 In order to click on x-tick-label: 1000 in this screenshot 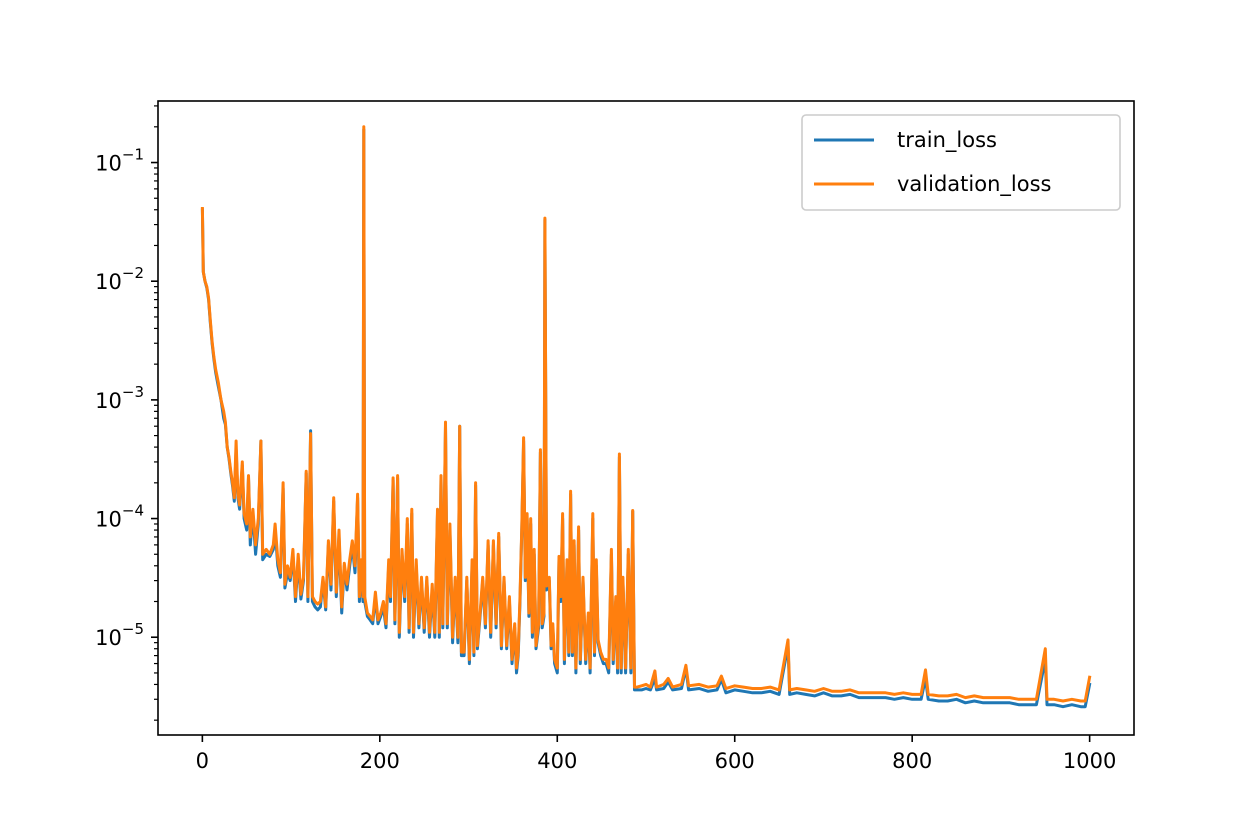, I will do `click(1089, 761)`.